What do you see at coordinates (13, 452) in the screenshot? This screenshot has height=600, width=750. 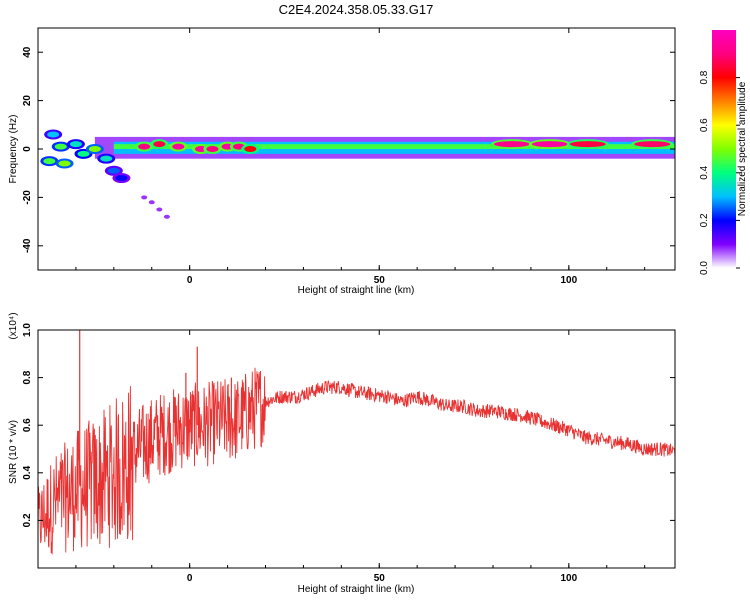 I see `snr-y-axis-label: SNR (10 * v/v)` at bounding box center [13, 452].